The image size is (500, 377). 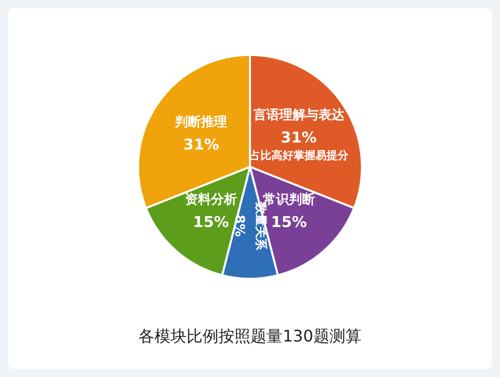 What do you see at coordinates (211, 200) in the screenshot?
I see `slice-label: 资料分析` at bounding box center [211, 200].